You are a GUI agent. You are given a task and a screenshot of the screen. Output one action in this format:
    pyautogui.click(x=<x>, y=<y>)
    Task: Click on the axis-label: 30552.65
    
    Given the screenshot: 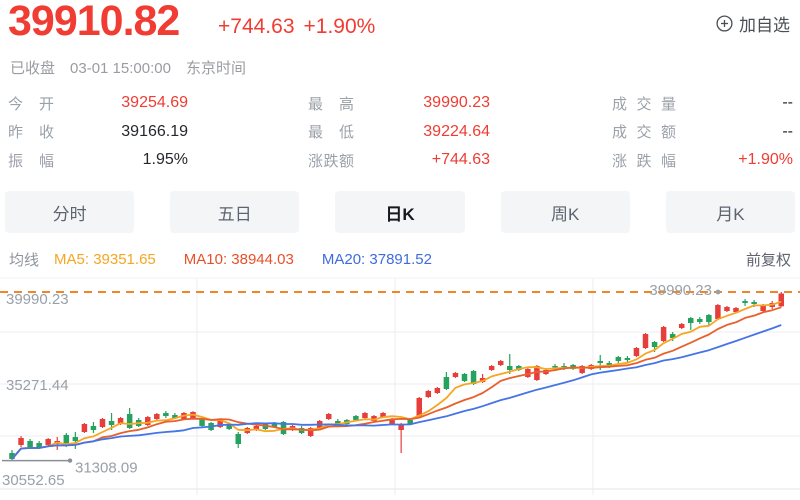 What is the action you would take?
    pyautogui.click(x=33, y=480)
    